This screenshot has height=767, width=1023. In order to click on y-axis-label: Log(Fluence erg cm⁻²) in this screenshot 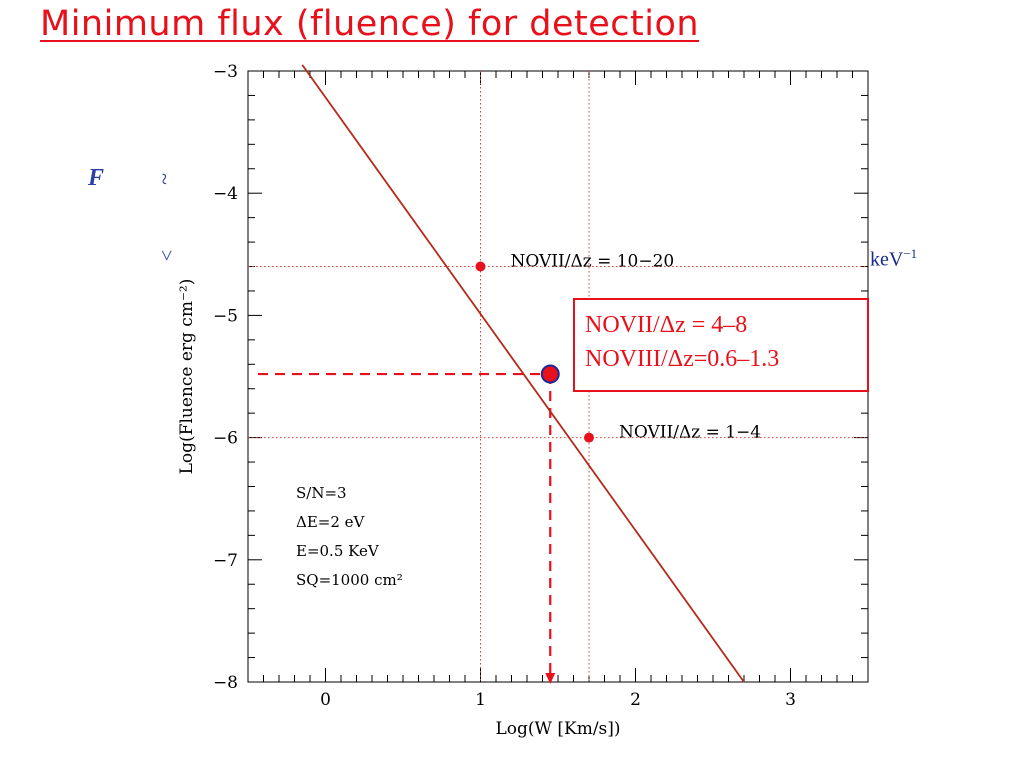, I will do `click(187, 377)`.